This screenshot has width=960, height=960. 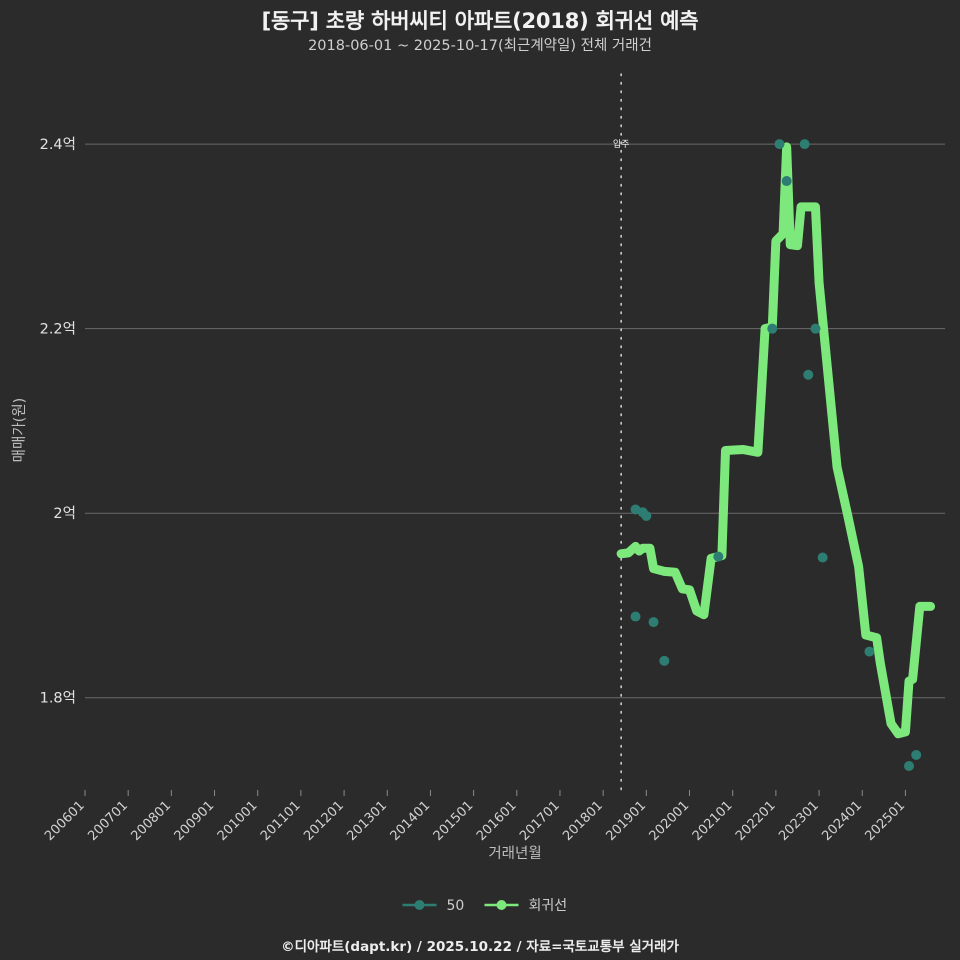 What do you see at coordinates (454, 821) in the screenshot?
I see `x-tick-label: 201501` at bounding box center [454, 821].